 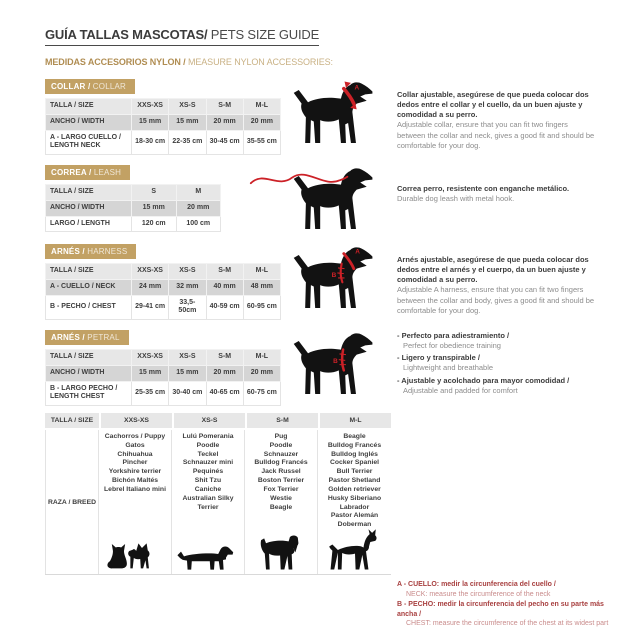 What do you see at coordinates (107, 251) in the screenshot?
I see `harness-badge-en: HARNESS` at bounding box center [107, 251].